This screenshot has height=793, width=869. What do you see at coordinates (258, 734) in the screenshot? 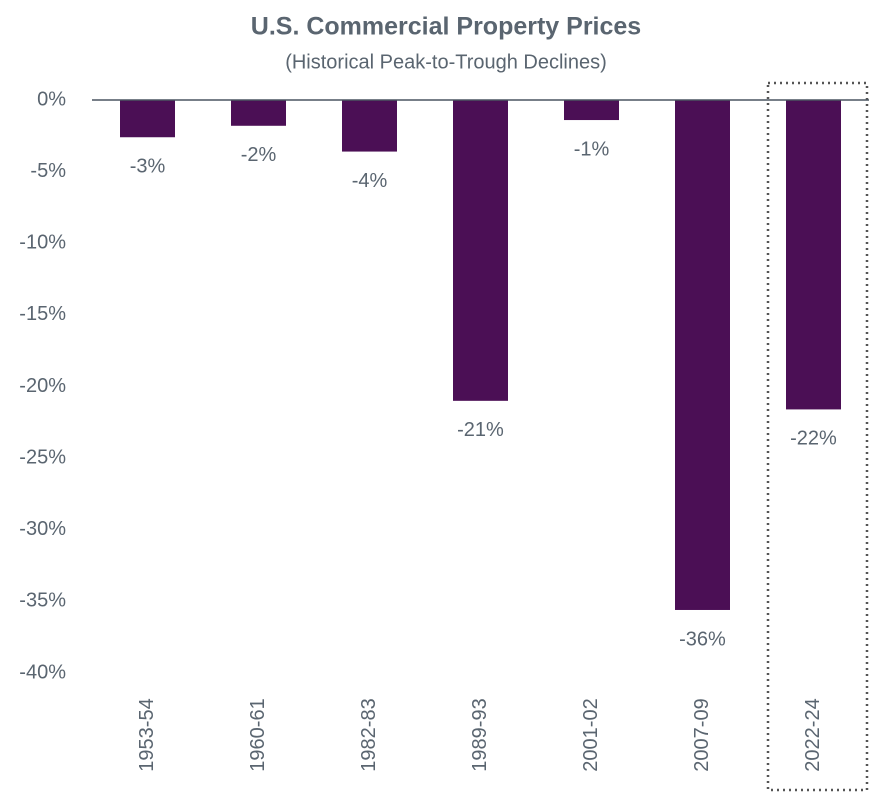
I see `x-tick-label: 1960-61` at bounding box center [258, 734].